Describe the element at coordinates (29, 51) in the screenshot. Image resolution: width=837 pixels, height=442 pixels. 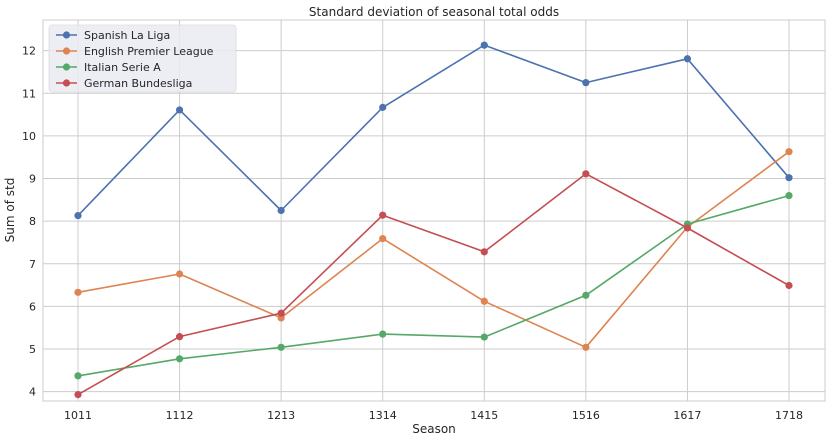
I see `y-tick-label: 12` at that location.